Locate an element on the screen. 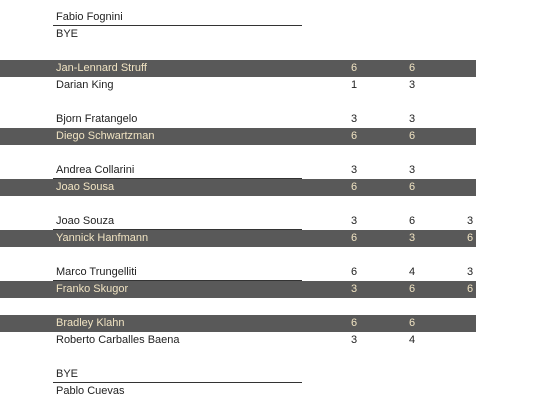 The height and width of the screenshot is (409, 535). player-row: Diego Schwartzman 6 6 is located at coordinates (238, 136).